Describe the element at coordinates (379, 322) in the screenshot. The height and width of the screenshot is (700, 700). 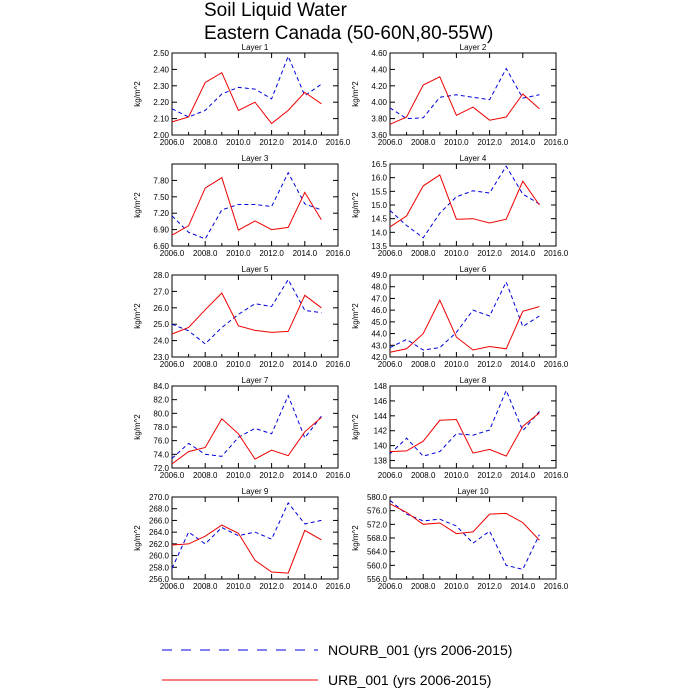
I see `y-tick-label: 45.0` at that location.